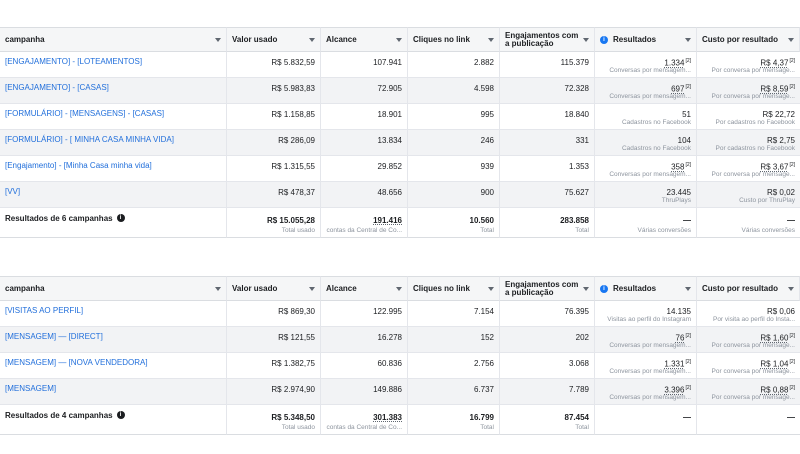 This screenshot has width=800, height=454. What do you see at coordinates (113, 195) in the screenshot?
I see `cell-campaign: [VV]` at bounding box center [113, 195].